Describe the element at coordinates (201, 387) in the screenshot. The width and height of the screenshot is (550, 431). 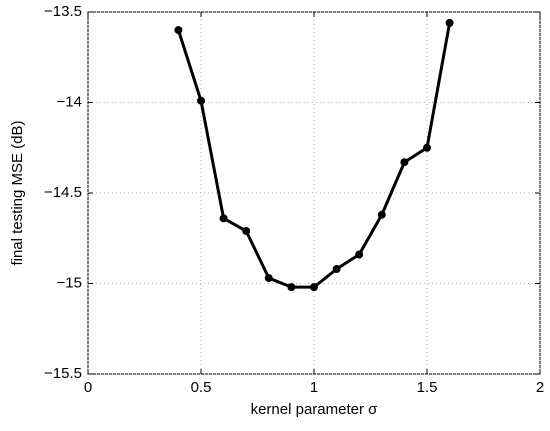
I see `x-tick-label: 0.5` at that location.